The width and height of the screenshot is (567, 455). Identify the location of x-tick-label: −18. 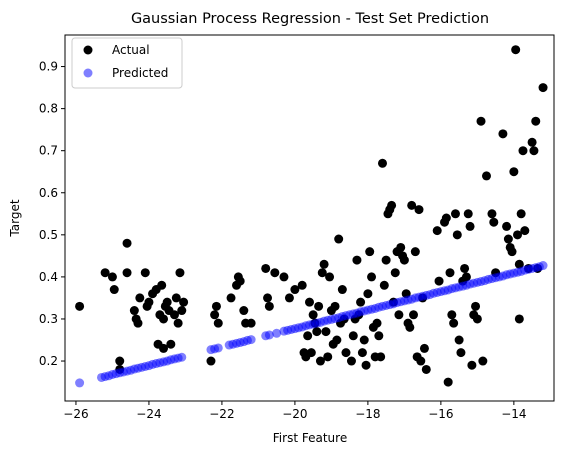
(367, 414).